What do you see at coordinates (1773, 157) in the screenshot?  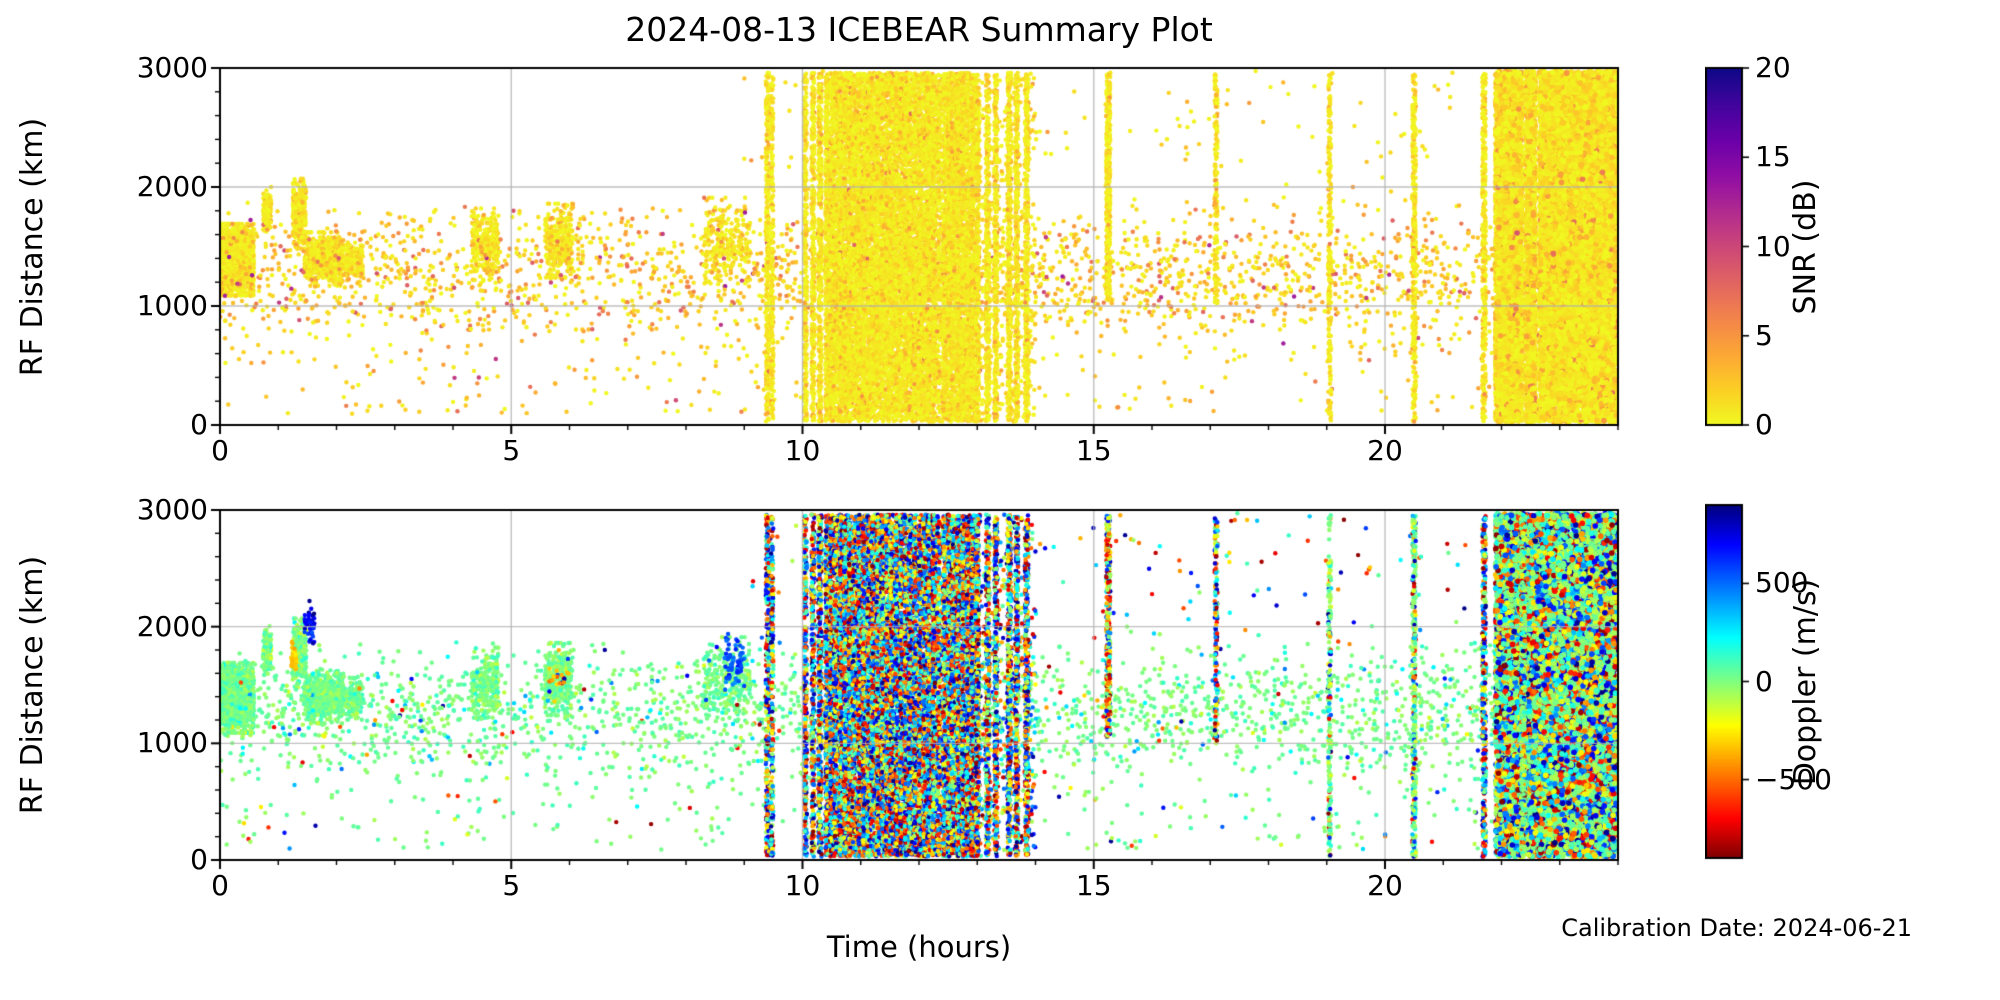 I see `colorbar-tick-label: 15` at bounding box center [1773, 157].